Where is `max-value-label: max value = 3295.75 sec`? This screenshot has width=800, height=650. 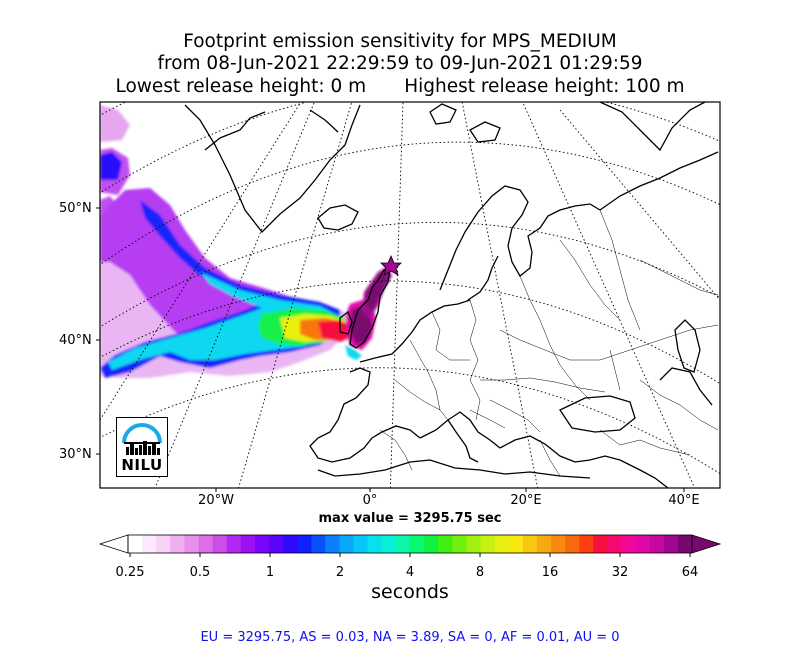
max-value-label: max value = 3295.75 sec is located at coordinates (410, 518).